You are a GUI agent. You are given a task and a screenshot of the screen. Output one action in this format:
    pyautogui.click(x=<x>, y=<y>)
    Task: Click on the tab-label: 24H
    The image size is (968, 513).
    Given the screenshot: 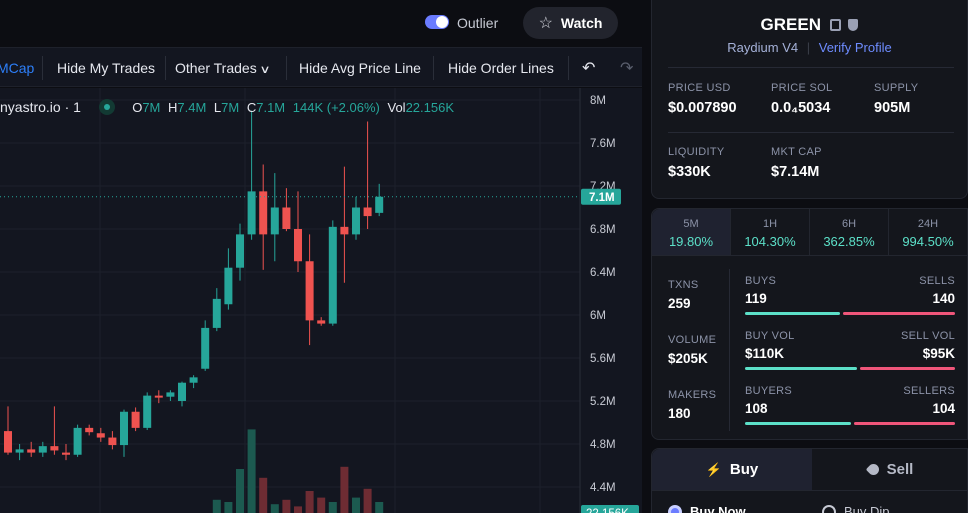 What is the action you would take?
    pyautogui.click(x=928, y=224)
    